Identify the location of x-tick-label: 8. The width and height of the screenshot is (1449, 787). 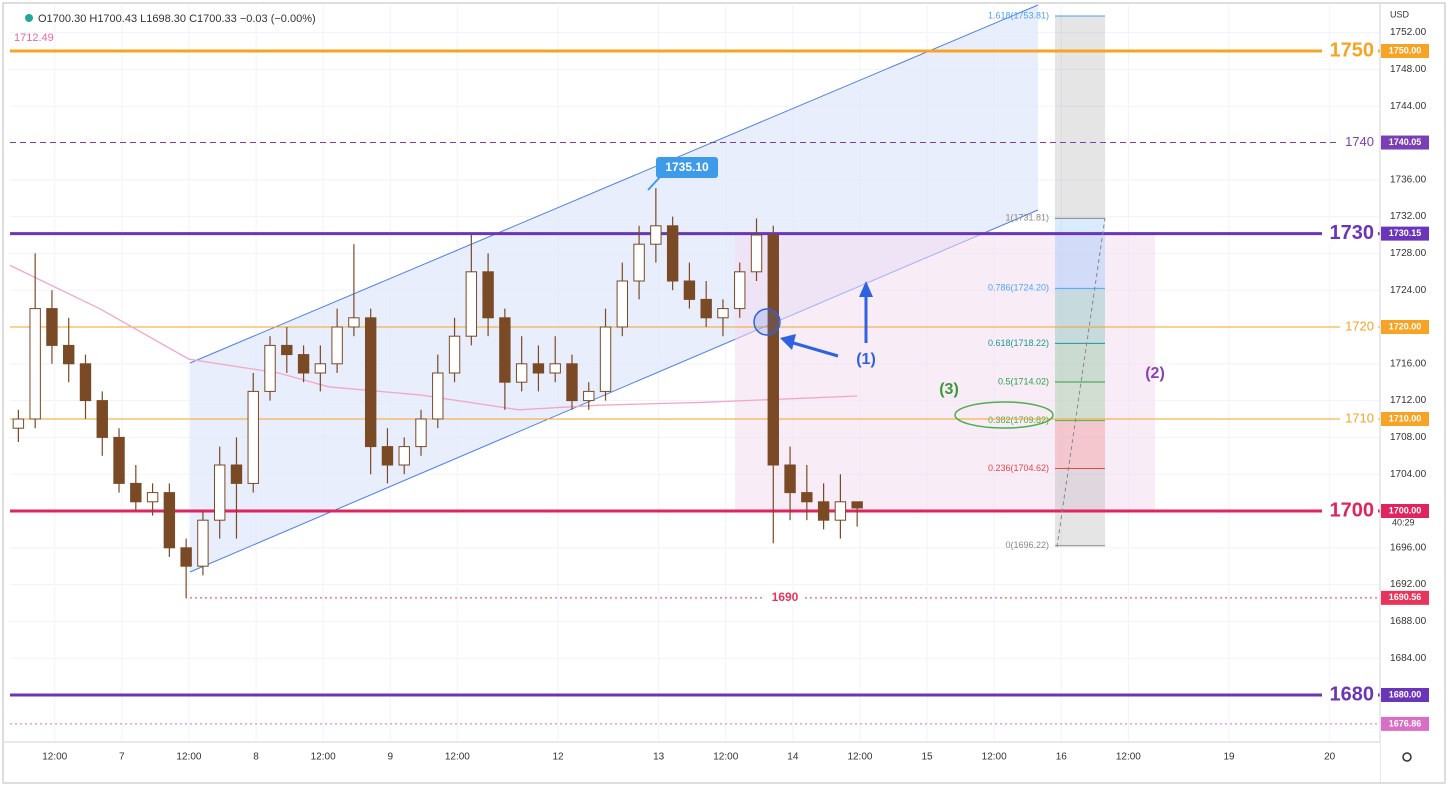
(256, 757).